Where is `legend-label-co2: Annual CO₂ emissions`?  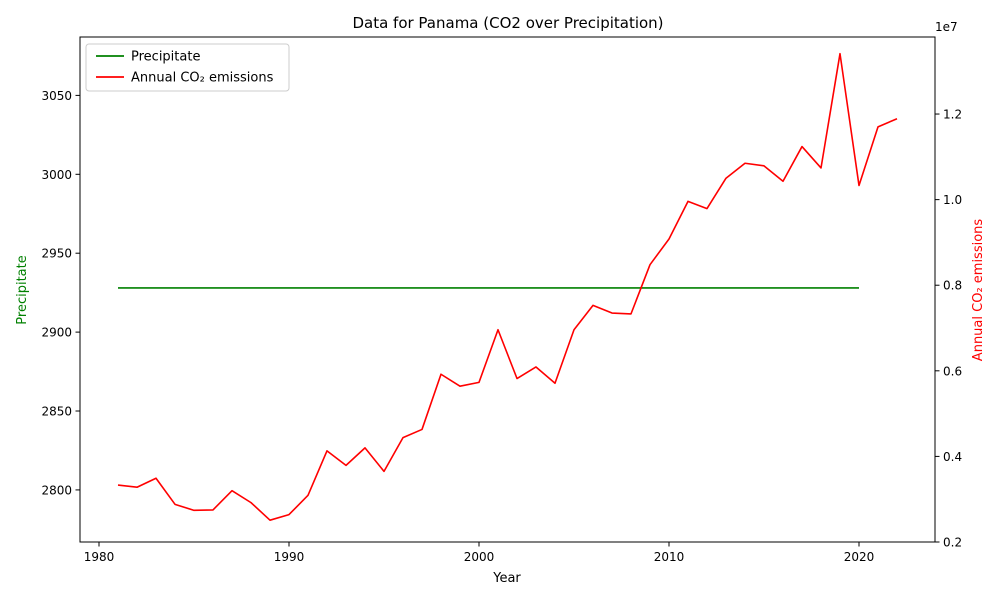
legend-label-co2: Annual CO₂ emissions is located at coordinates (202, 78).